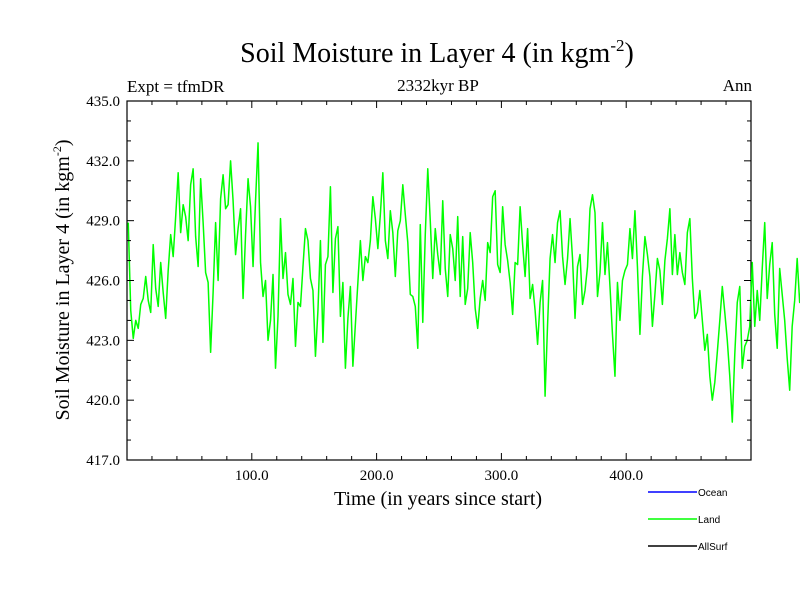  Describe the element at coordinates (103, 401) in the screenshot. I see `y-tick-label: 420.0` at that location.